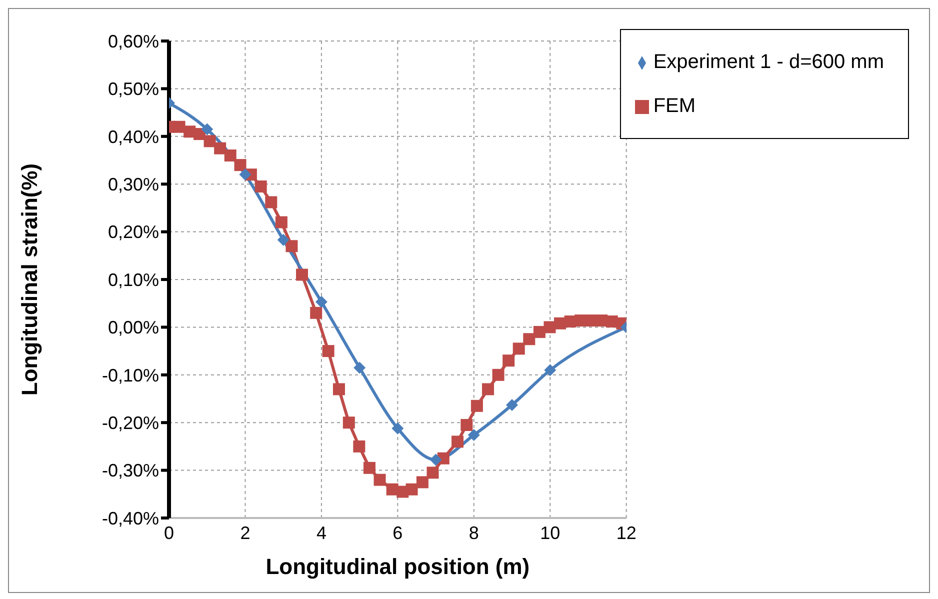 This screenshot has height=599, width=938. I want to click on y-tick-label: 0,30%, so click(133, 184).